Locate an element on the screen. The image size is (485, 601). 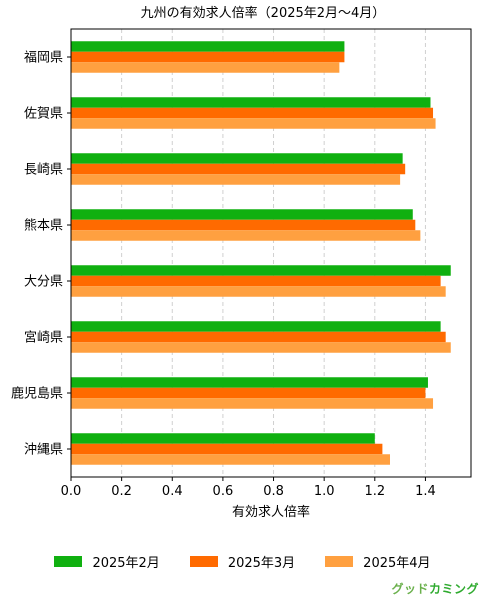
legend-item: 2025年4月 is located at coordinates (378, 561).